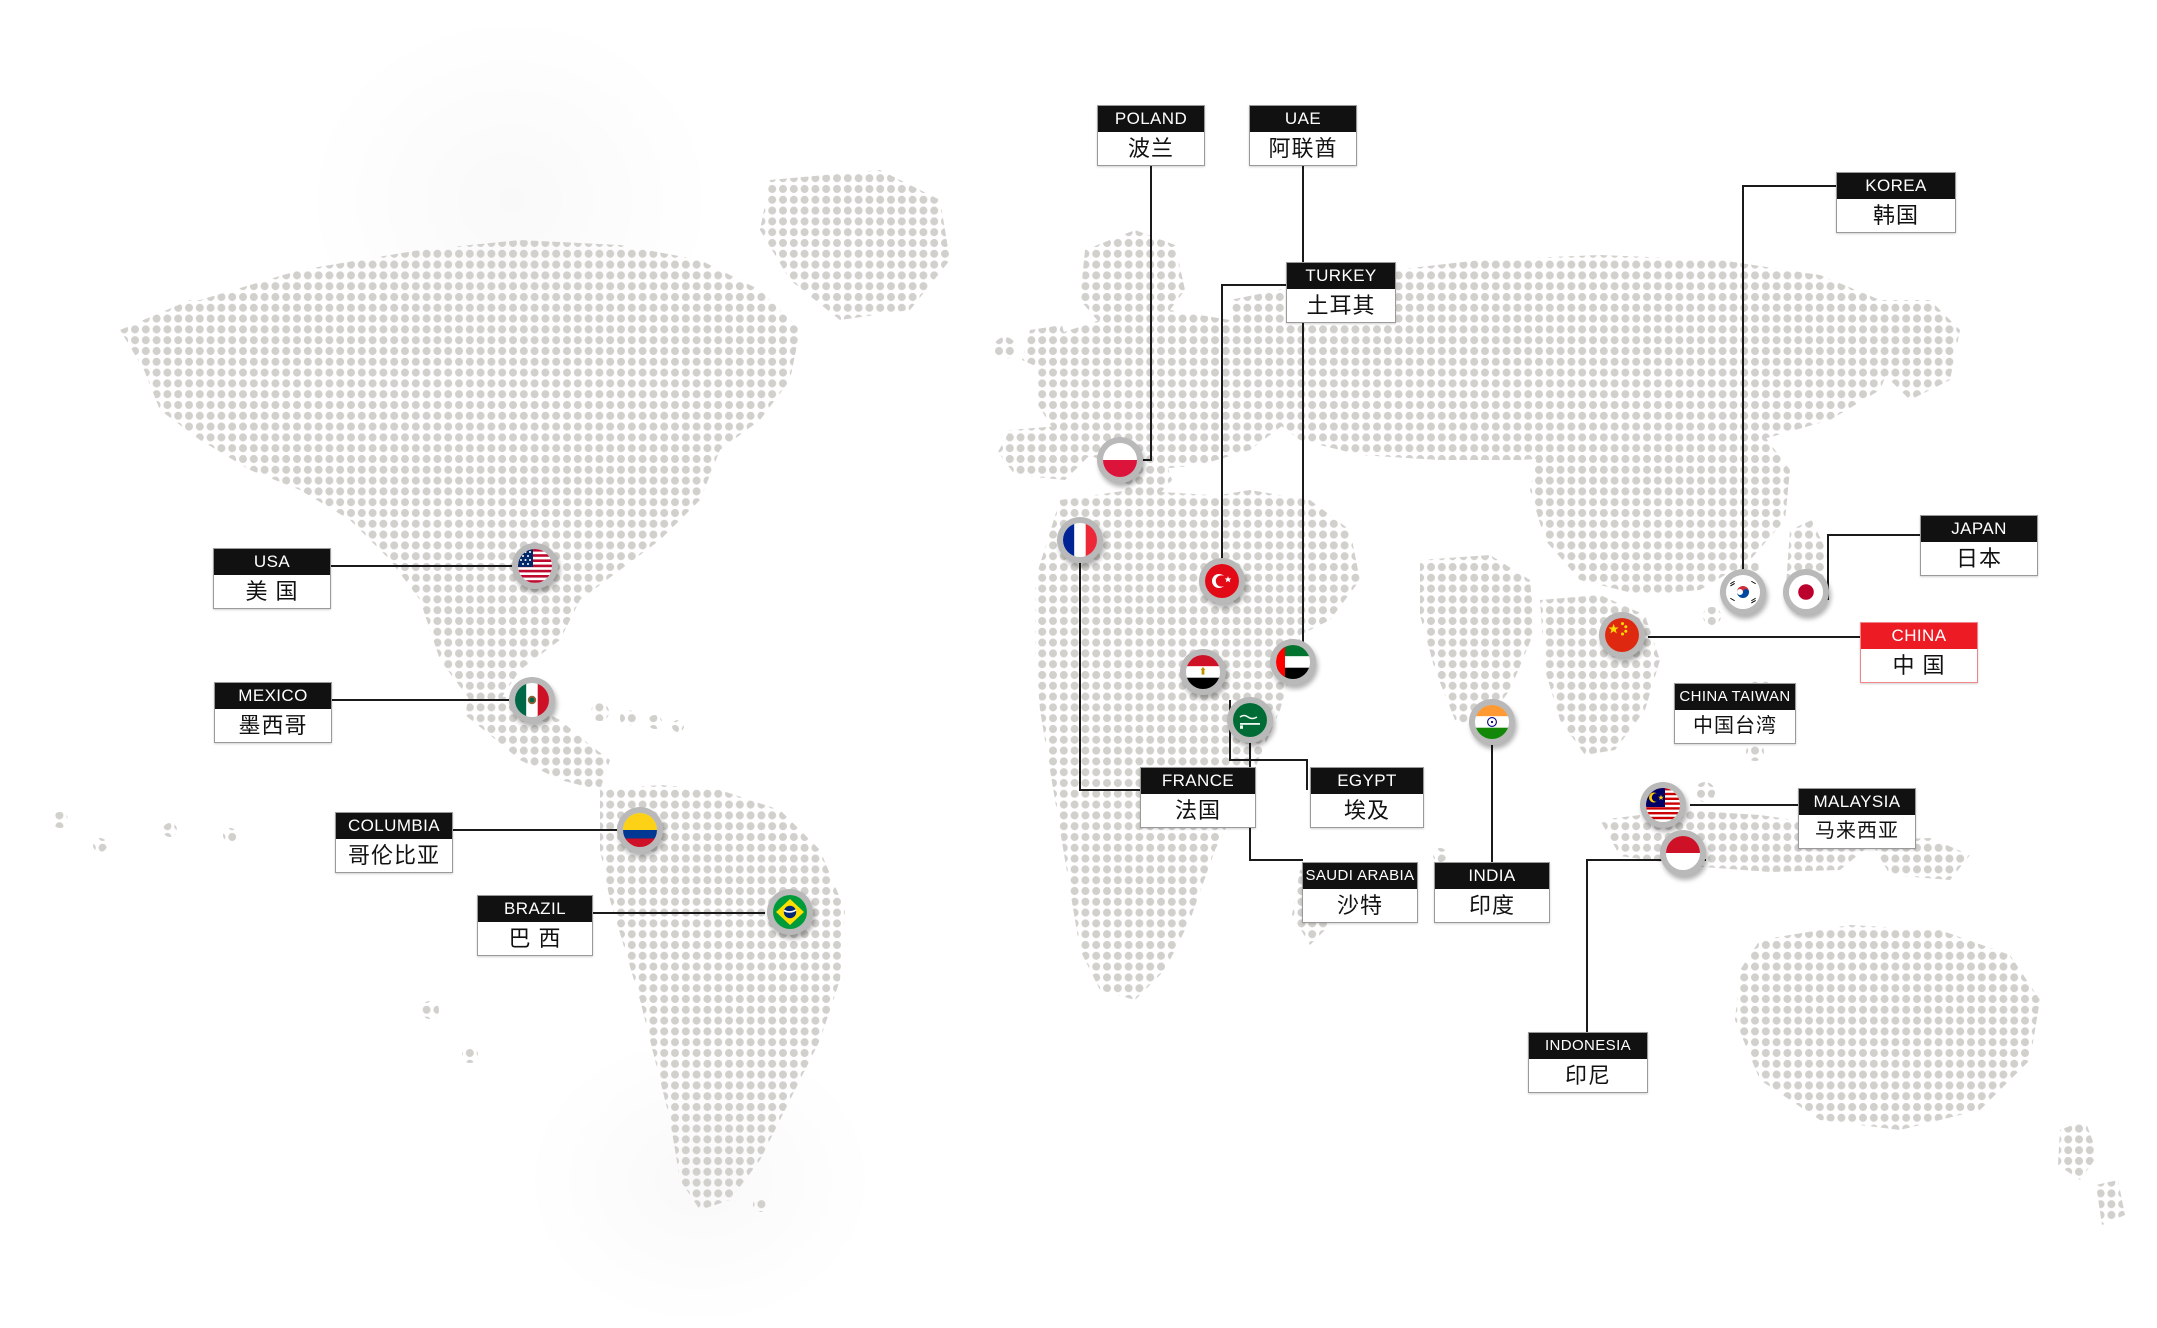  I want to click on flag-turkey-icon, so click(1222, 581).